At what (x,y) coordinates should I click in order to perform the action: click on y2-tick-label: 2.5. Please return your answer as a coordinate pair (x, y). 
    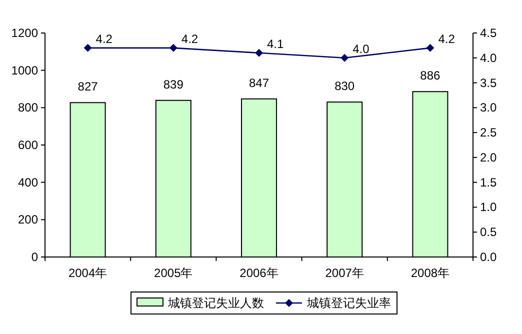
    Looking at the image, I should click on (489, 133).